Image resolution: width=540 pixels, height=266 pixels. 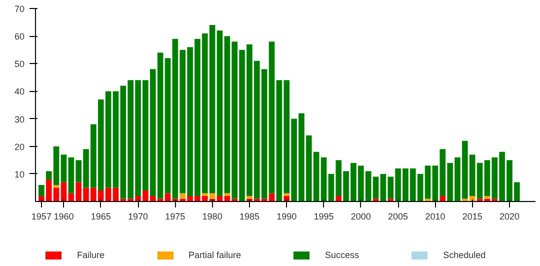 What do you see at coordinates (509, 217) in the screenshot?
I see `x-tick-label: 2020` at bounding box center [509, 217].